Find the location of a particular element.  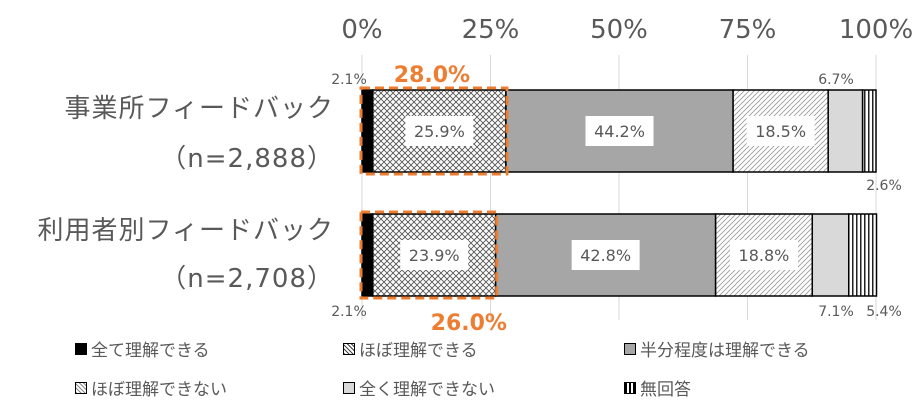

data-label: 5.4% is located at coordinates (884, 312).